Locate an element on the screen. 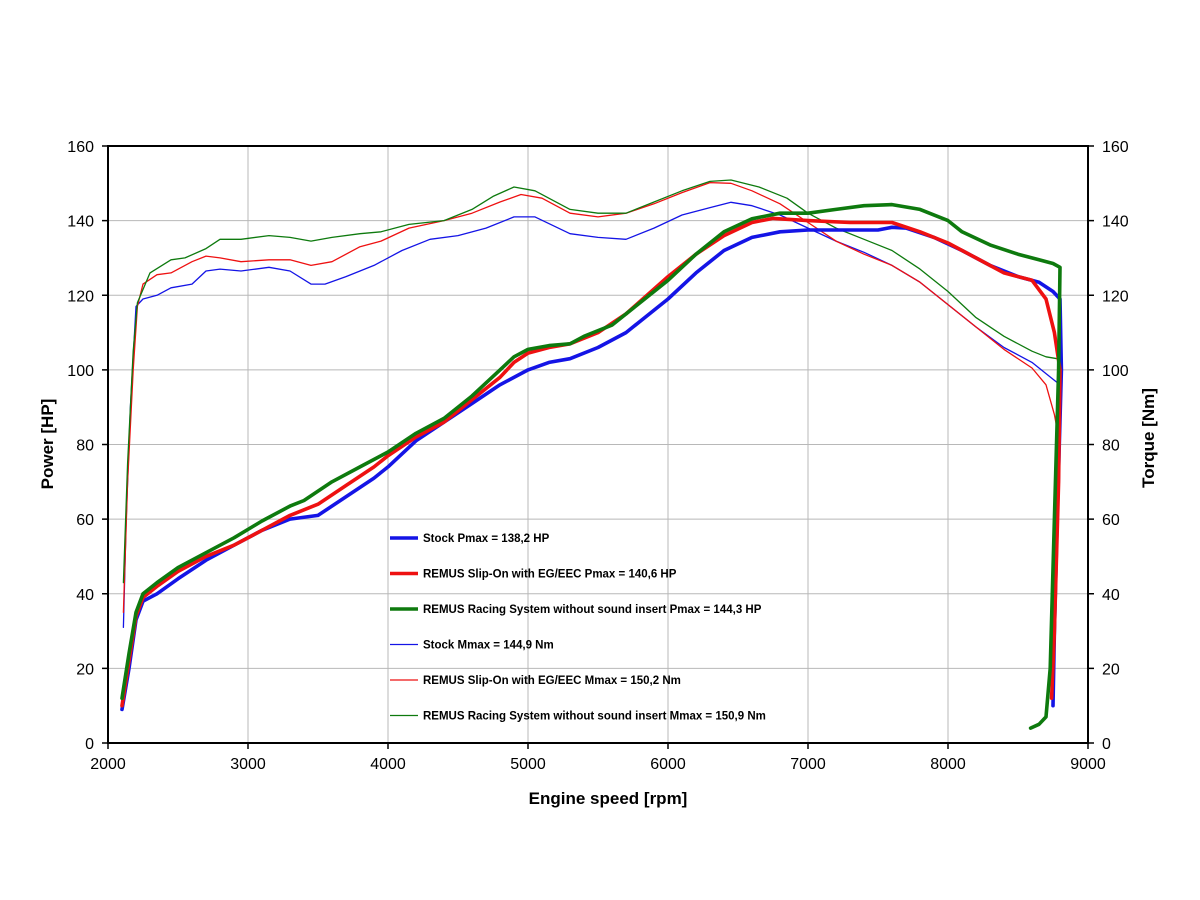 This screenshot has width=1200, height=900. legend-label: Stock Pmax = 138,2 HP is located at coordinates (486, 539).